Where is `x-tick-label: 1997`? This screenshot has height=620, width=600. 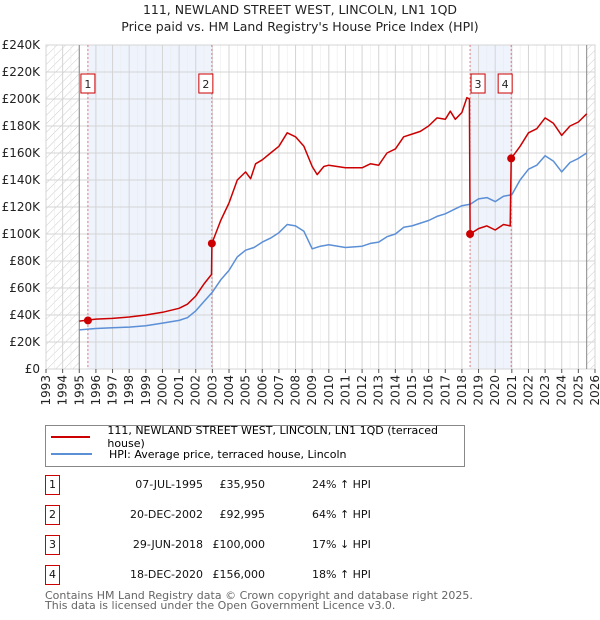
x-tick-label: 1997 is located at coordinates (113, 390).